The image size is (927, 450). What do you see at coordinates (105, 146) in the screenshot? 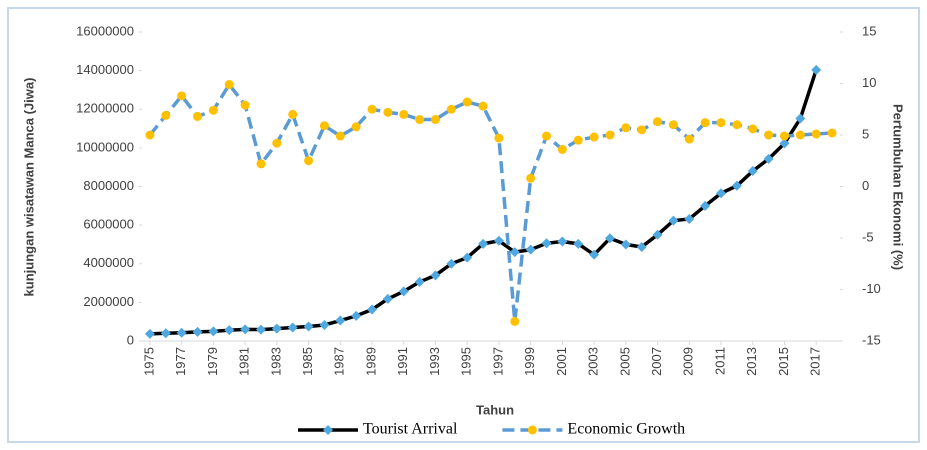
I see `y-tick-label: 10000000` at bounding box center [105, 146].